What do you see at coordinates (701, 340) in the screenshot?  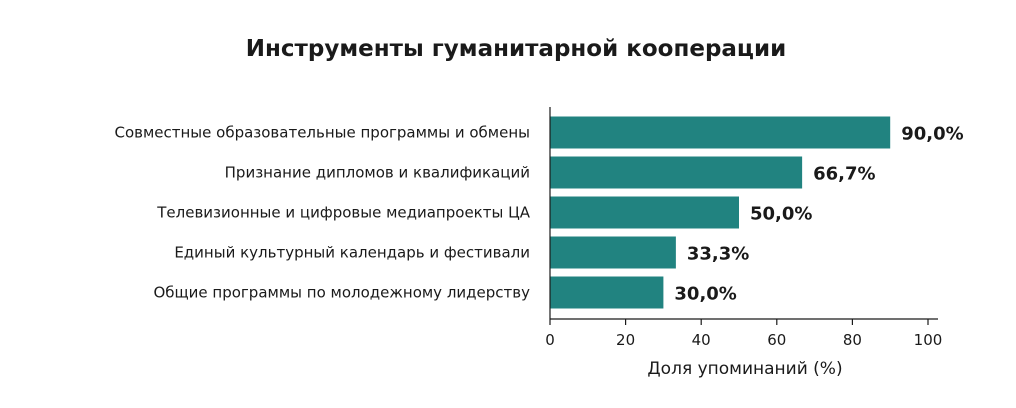 I see `x-tick-label: 40` at bounding box center [701, 340].